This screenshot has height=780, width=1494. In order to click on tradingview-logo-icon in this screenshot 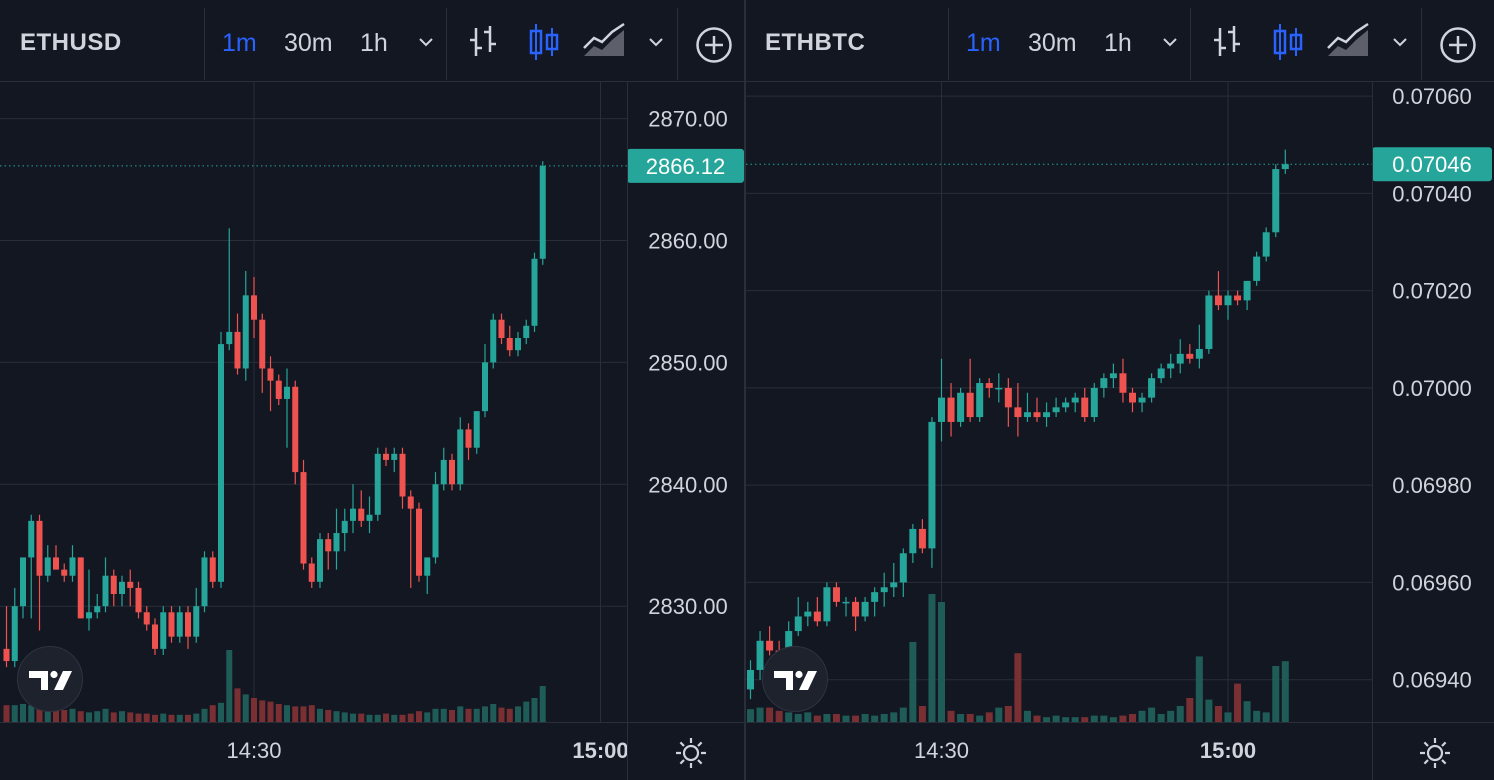, I will do `click(795, 680)`.